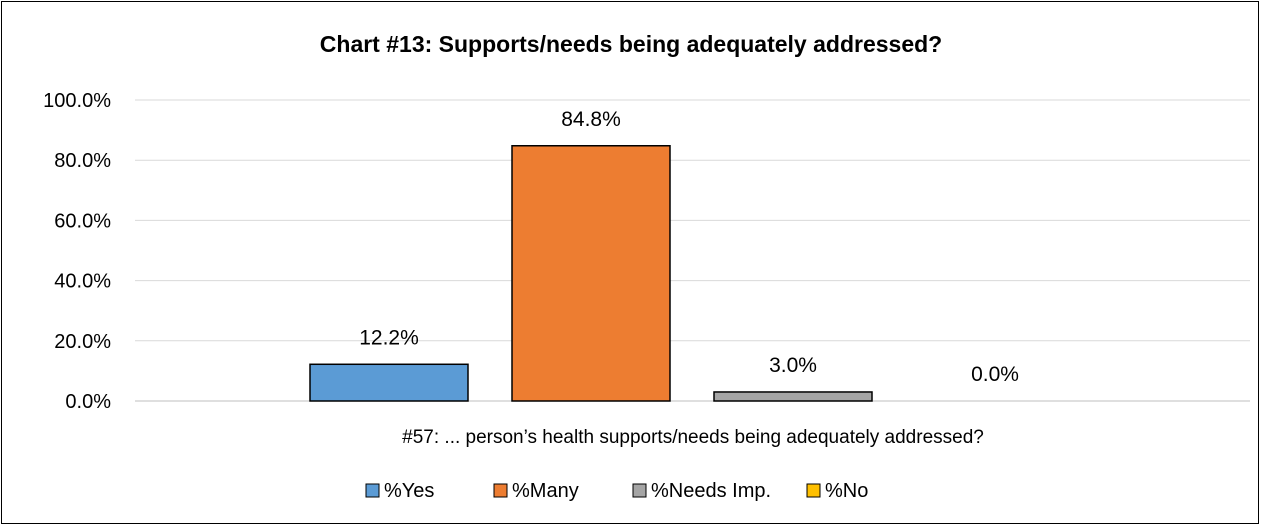 The image size is (1262, 527). What do you see at coordinates (616, 491) in the screenshot?
I see `legend: %Yes %Many %Needs Imp. %No` at bounding box center [616, 491].